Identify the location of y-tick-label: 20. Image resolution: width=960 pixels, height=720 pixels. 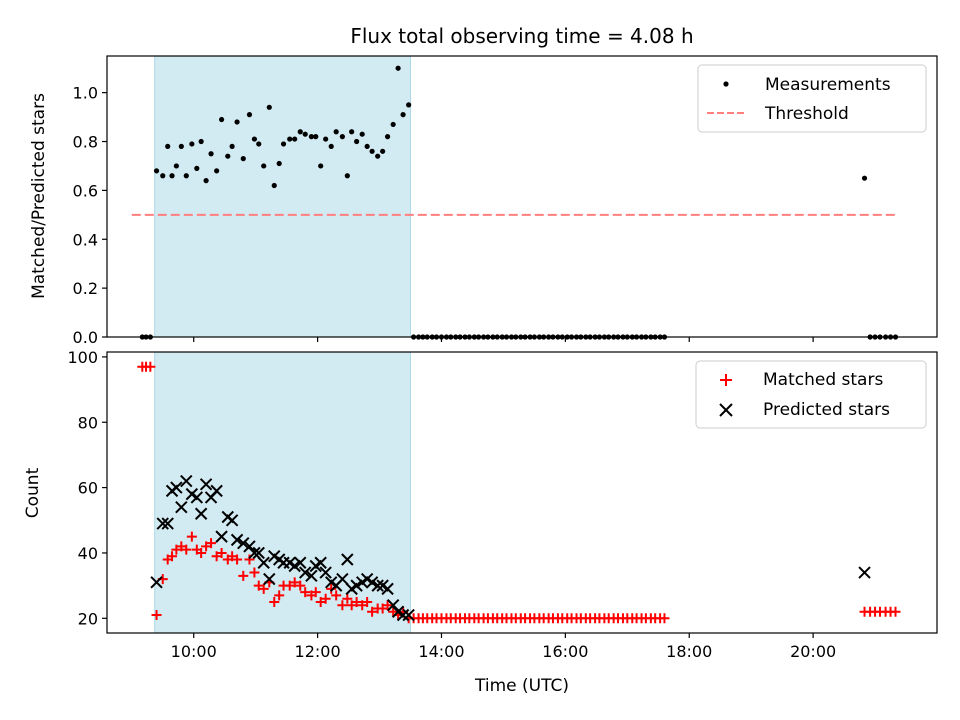
(88, 618).